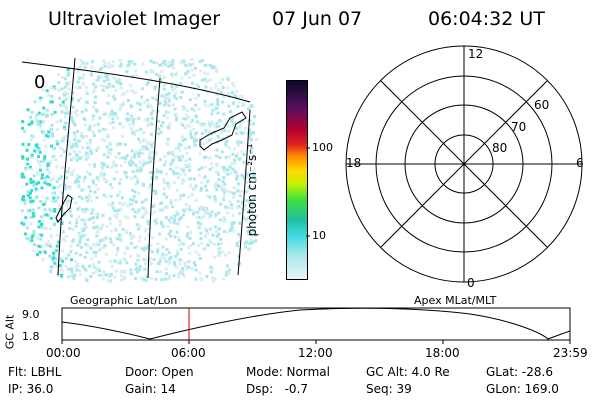 This screenshot has width=600, height=400. What do you see at coordinates (252, 190) in the screenshot?
I see `colorbar-unit-label: photon cm⁻²s⁻¹` at bounding box center [252, 190].